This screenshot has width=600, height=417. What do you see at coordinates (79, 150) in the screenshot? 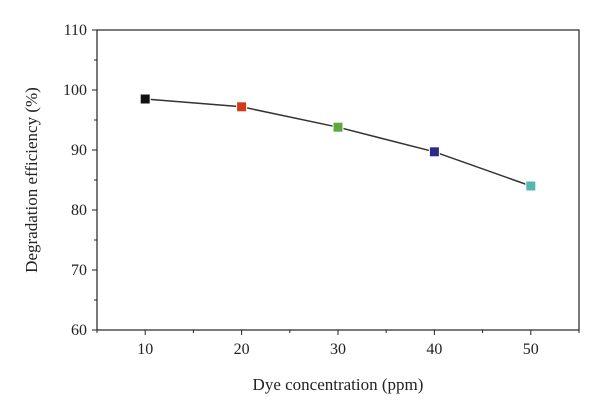
I see `y-tick-label: 90` at bounding box center [79, 150].